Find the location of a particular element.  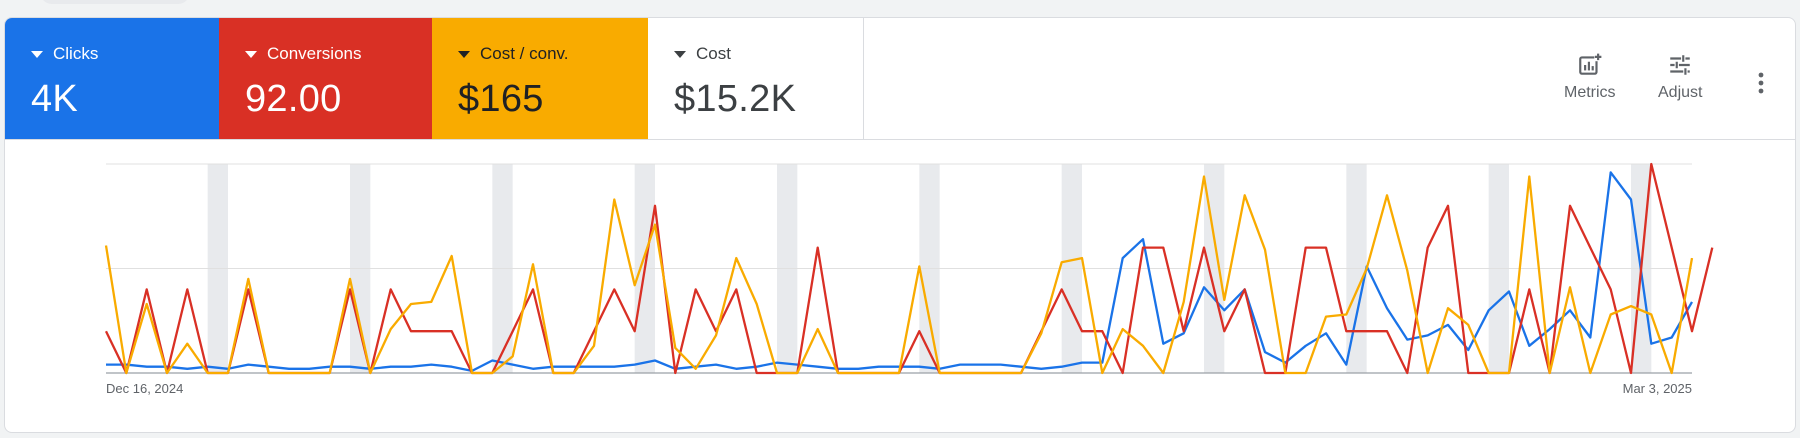

tune-icon is located at coordinates (1680, 65).